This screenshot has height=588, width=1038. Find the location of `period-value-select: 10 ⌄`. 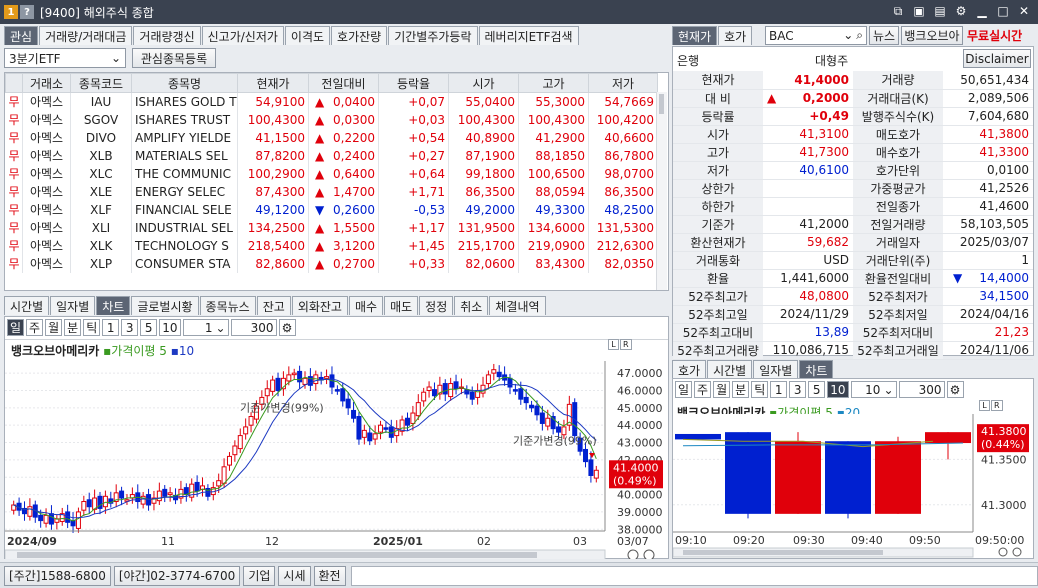

period-value-select: 10 ⌄ is located at coordinates (873, 389).